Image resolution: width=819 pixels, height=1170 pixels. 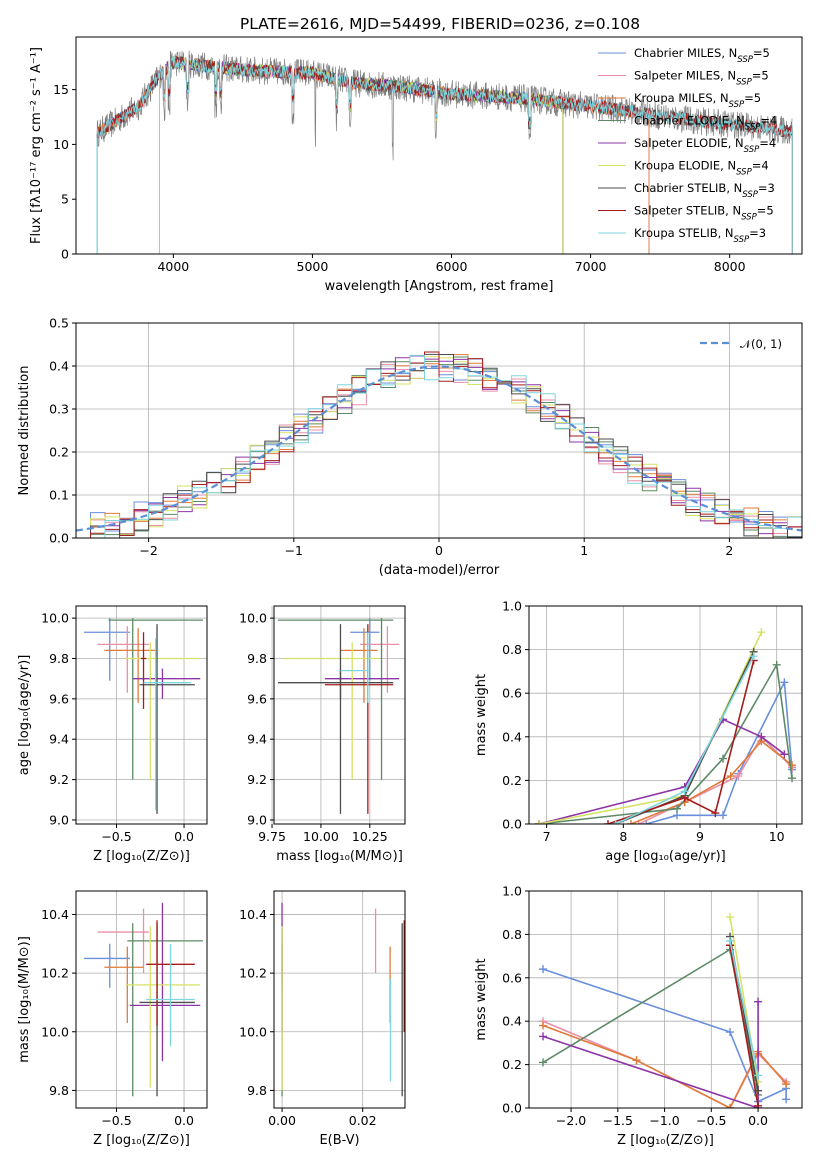 What do you see at coordinates (623, 836) in the screenshot?
I see `x-tick-label: 8` at bounding box center [623, 836].